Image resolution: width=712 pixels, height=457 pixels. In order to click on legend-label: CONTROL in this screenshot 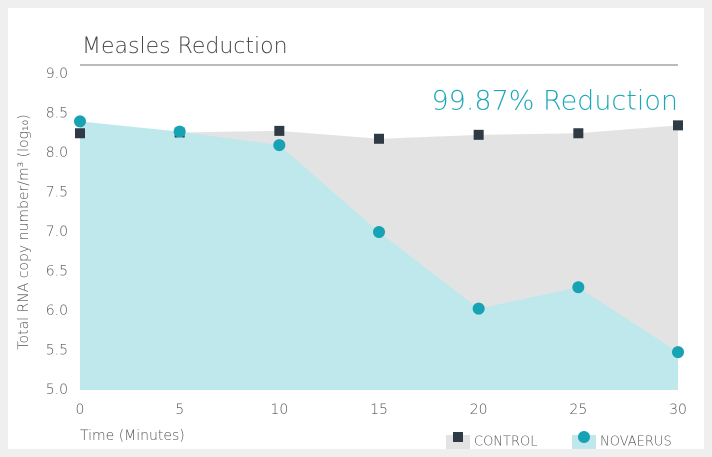, I will do `click(505, 442)`.